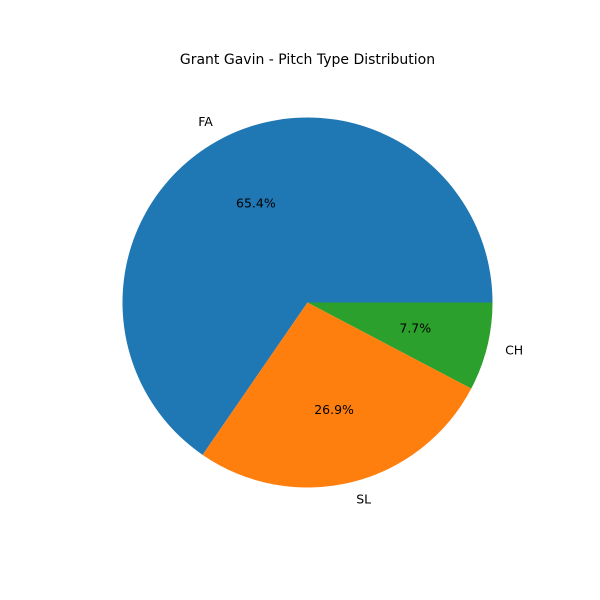 Image resolution: width=600 pixels, height=600 pixels. What do you see at coordinates (307, 60) in the screenshot?
I see `chart-title: Grant Gavin - Pitch Type Distribution` at bounding box center [307, 60].